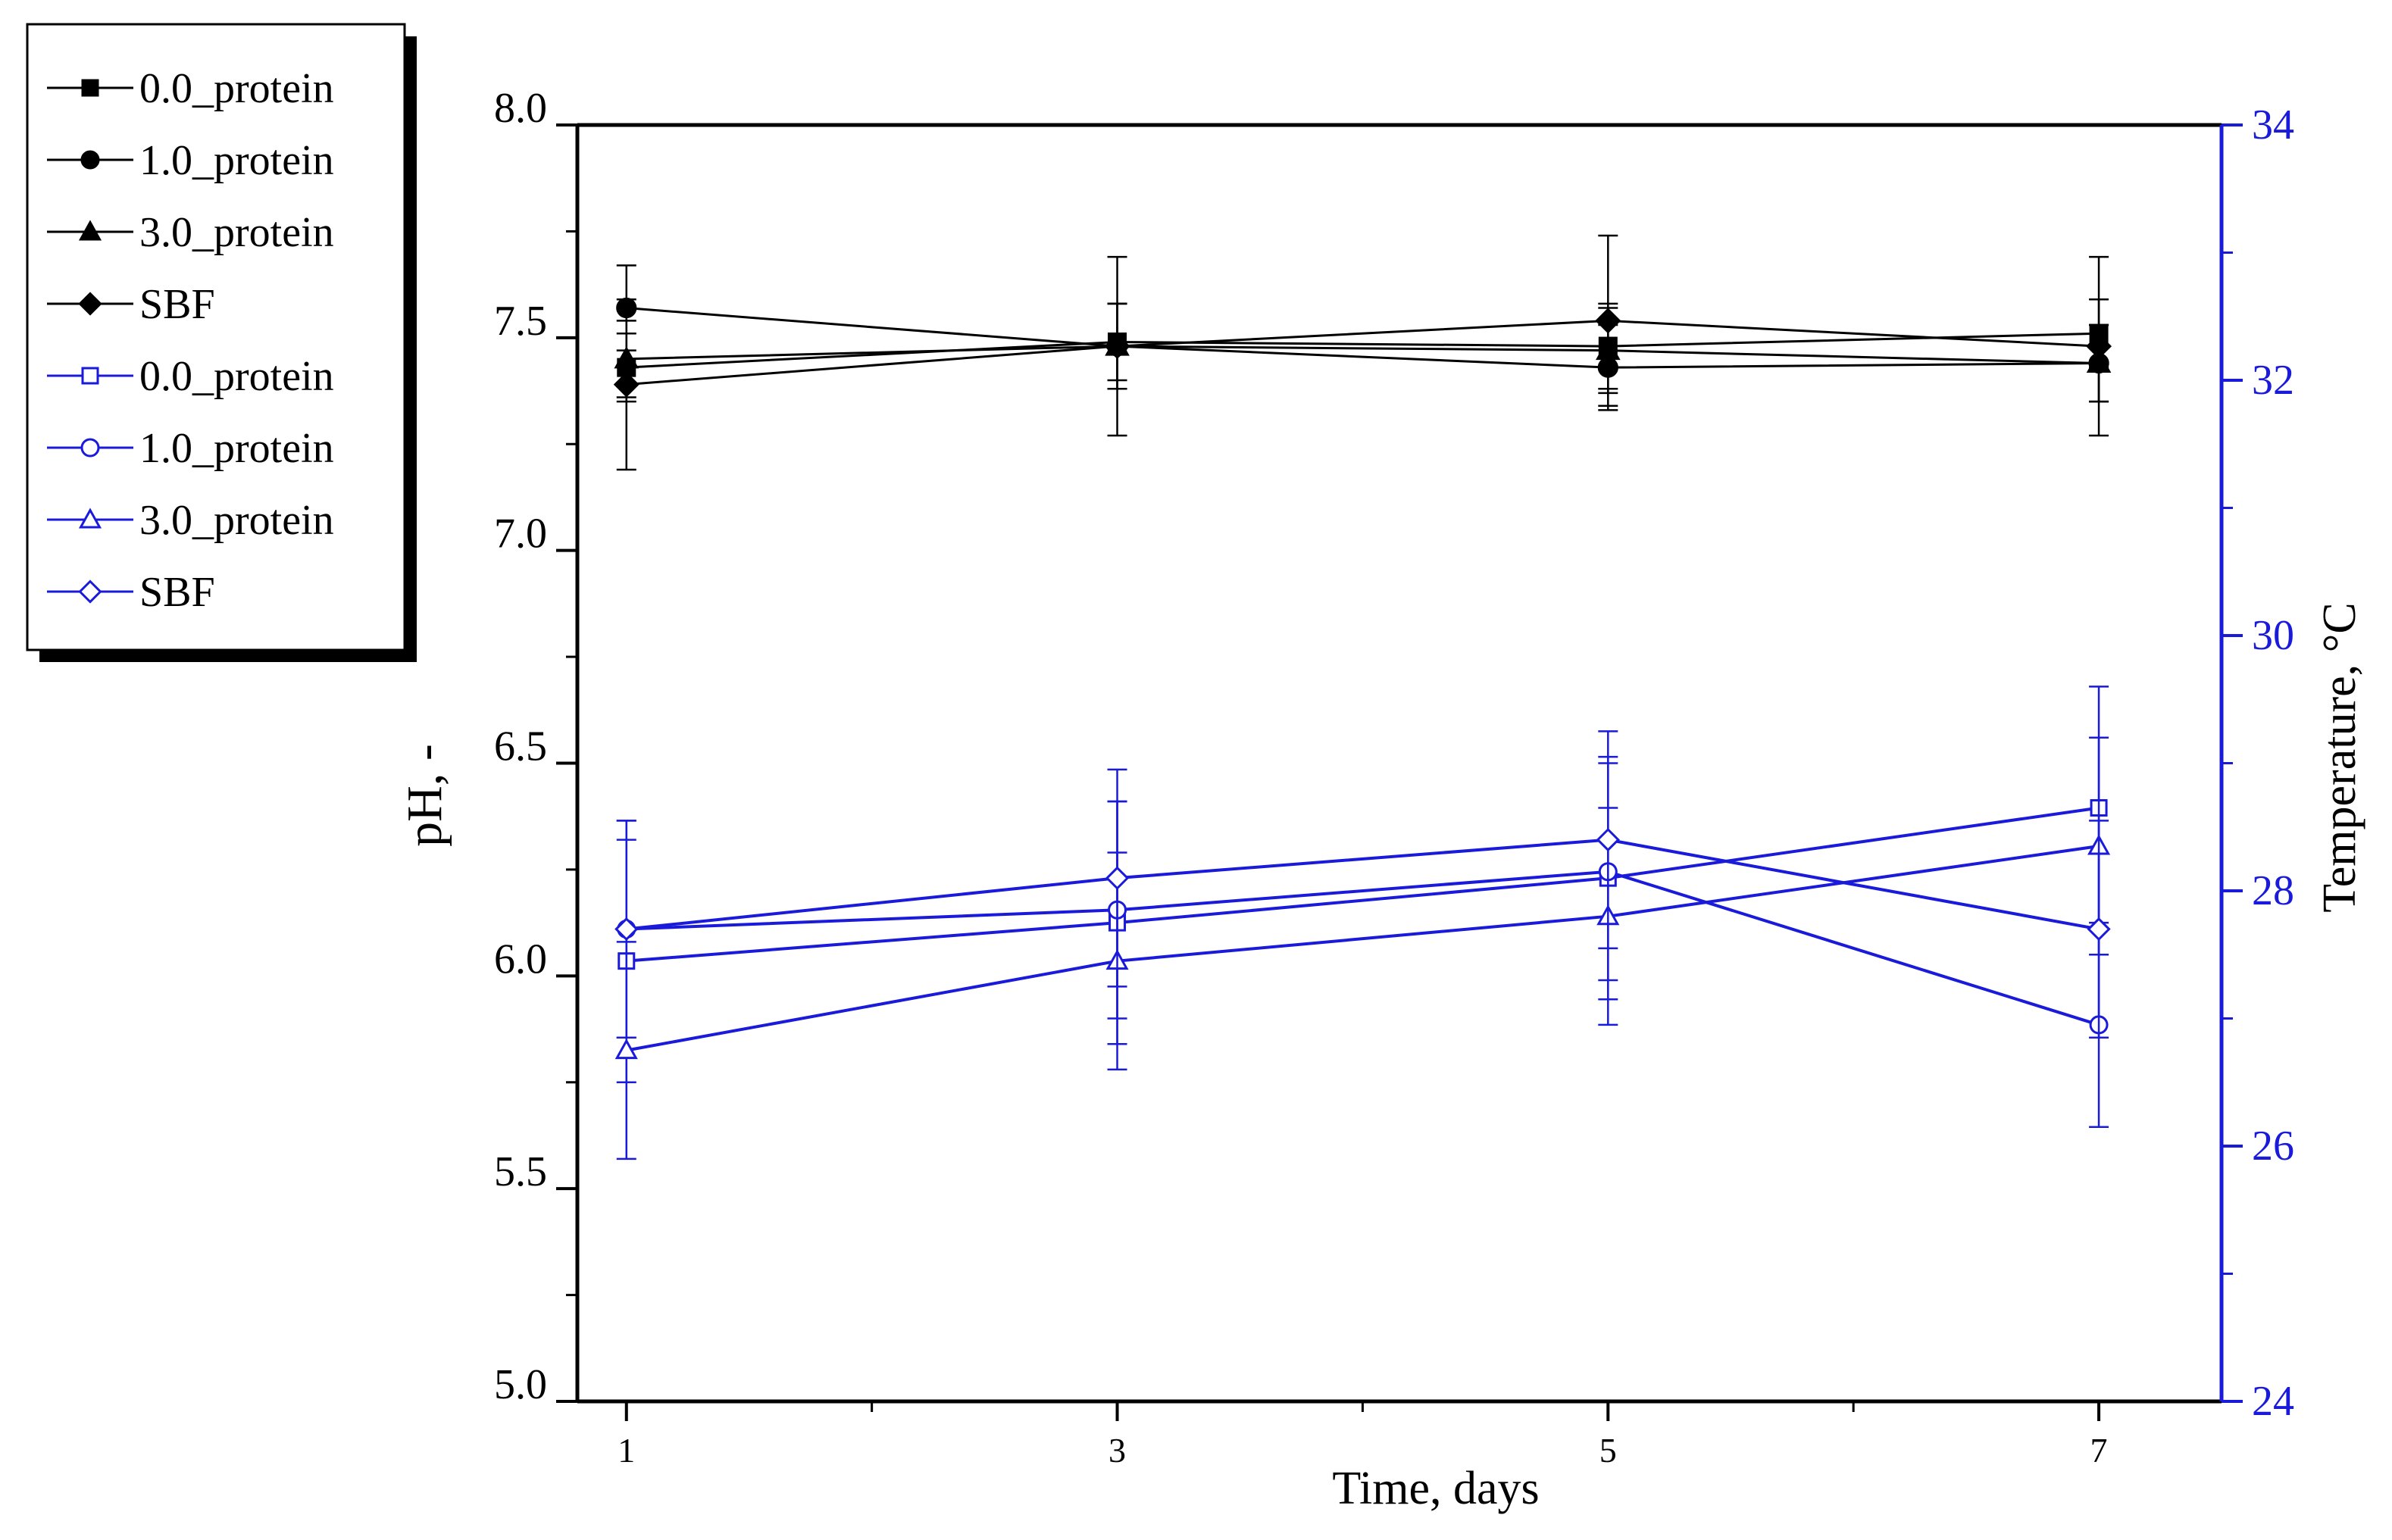 This screenshot has height=1540, width=2392. What do you see at coordinates (520, 108) in the screenshot?
I see `y-left-tick-label: 8.0` at bounding box center [520, 108].